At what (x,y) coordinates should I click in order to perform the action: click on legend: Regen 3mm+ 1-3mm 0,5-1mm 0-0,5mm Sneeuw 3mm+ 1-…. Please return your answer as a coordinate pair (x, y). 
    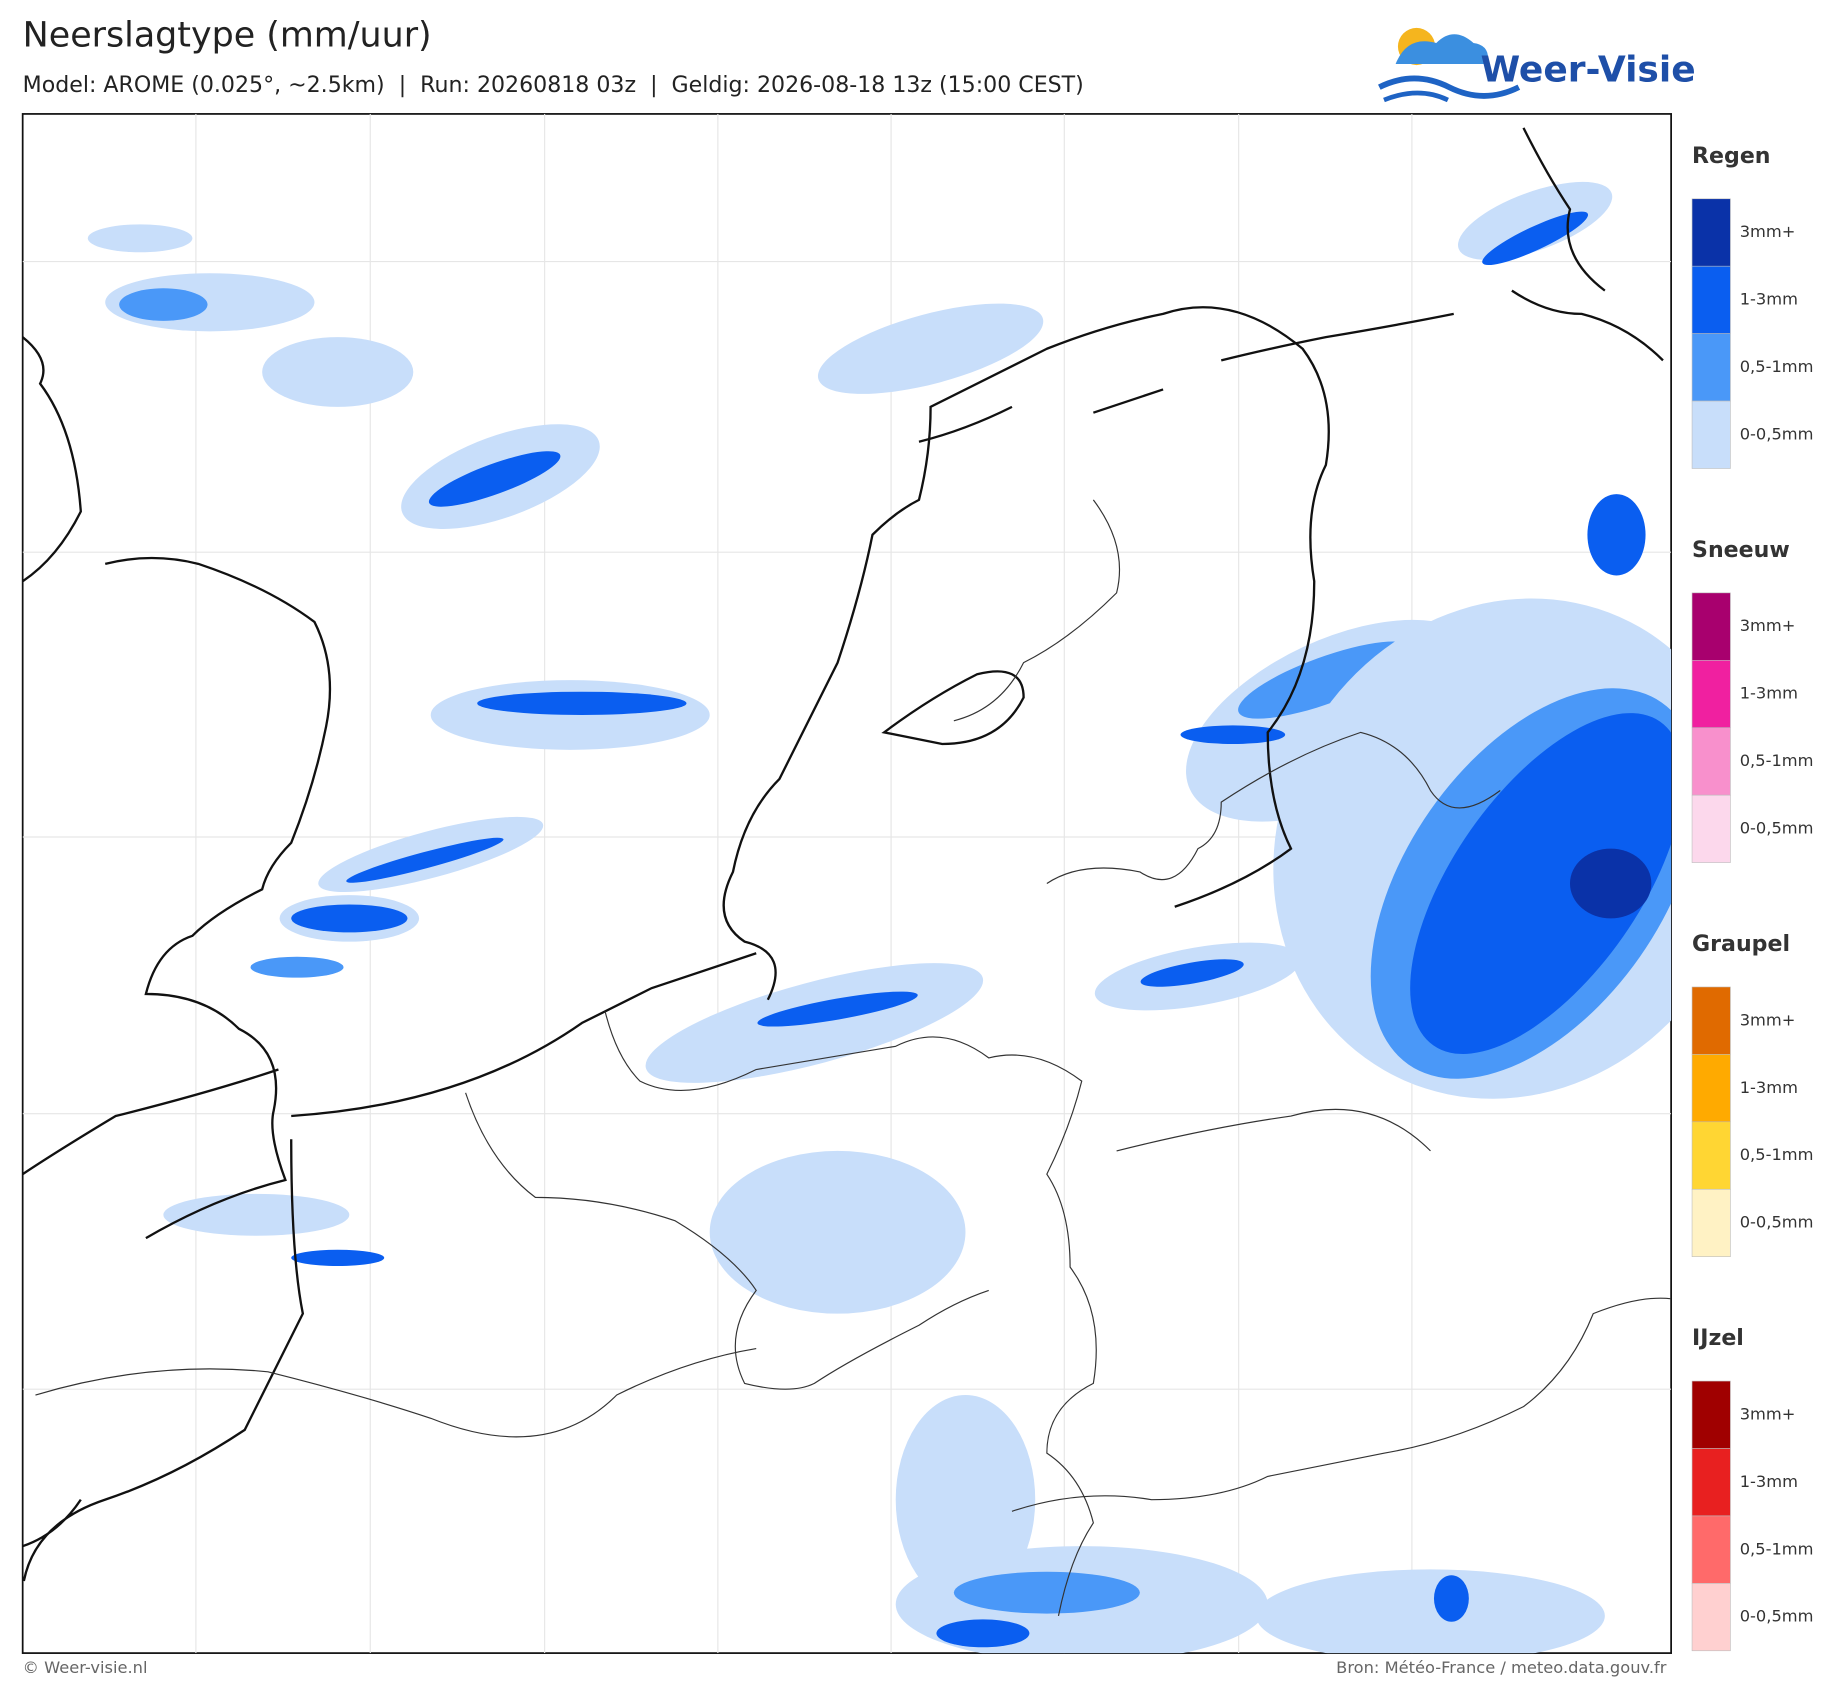
    Looking at the image, I should click on (1752, 898).